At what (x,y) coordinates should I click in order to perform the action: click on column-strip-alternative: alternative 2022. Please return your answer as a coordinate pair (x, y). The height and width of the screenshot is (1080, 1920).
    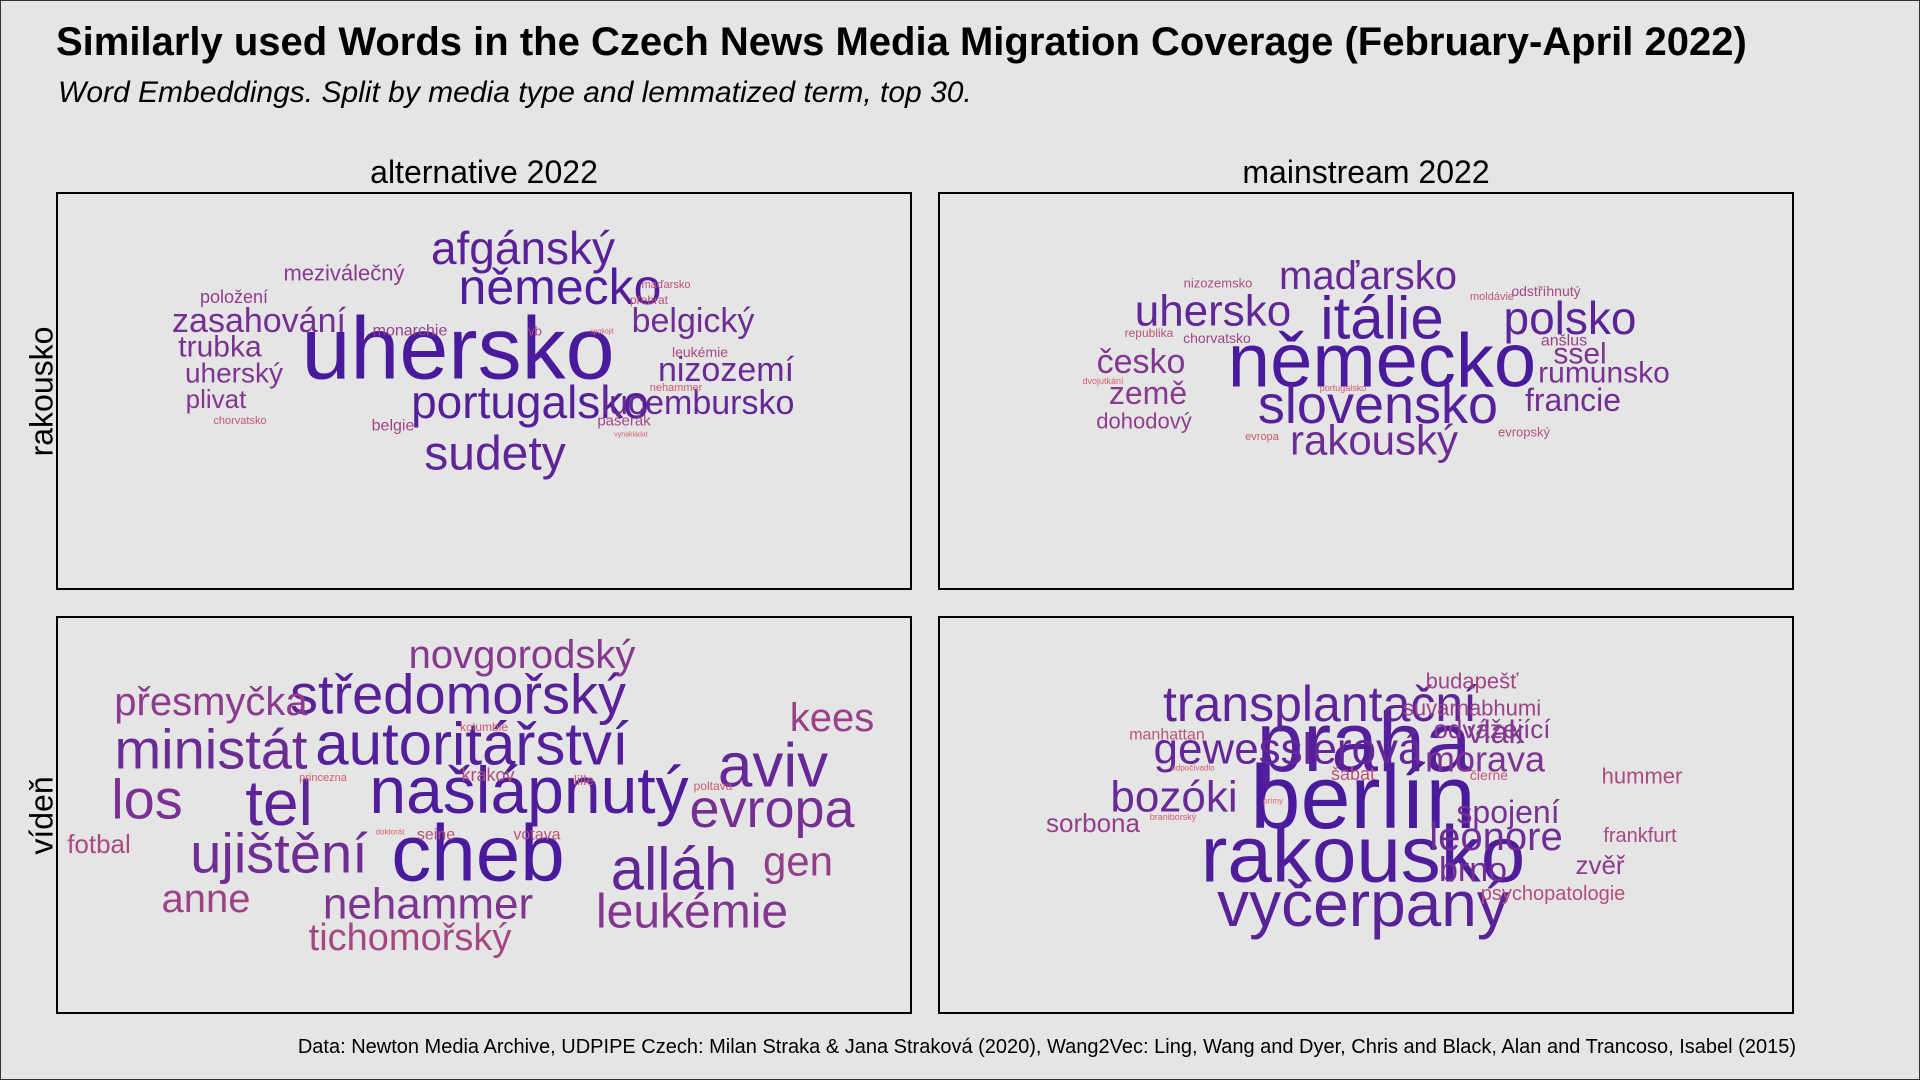
    Looking at the image, I should click on (484, 172).